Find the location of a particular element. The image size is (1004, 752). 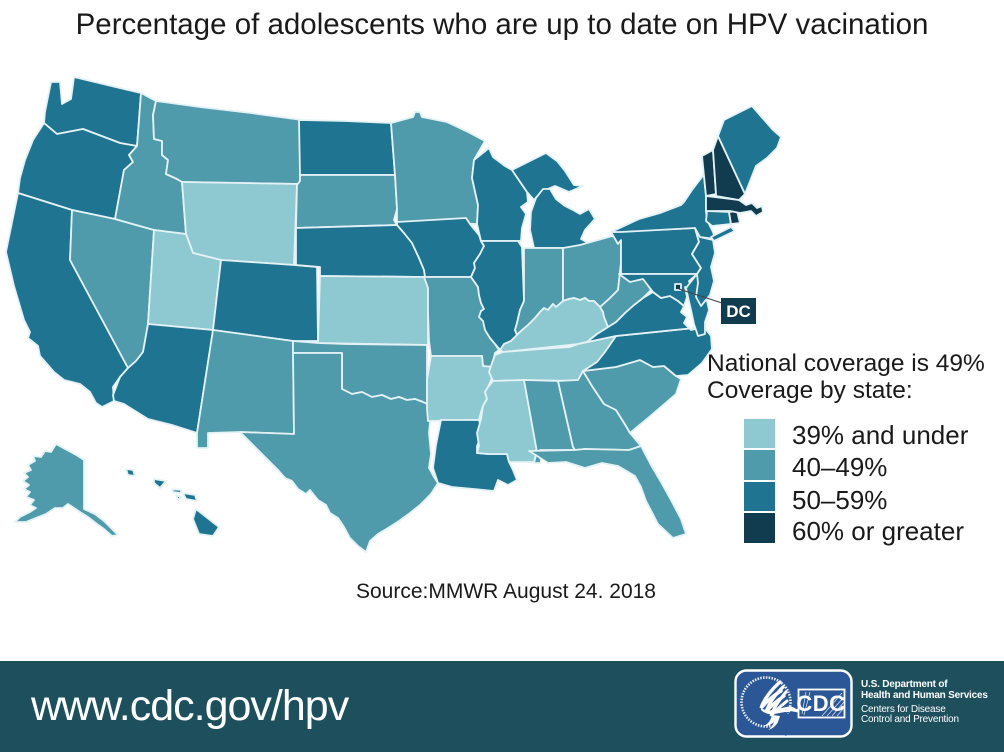

svg-text: DC is located at coordinates (738, 311).